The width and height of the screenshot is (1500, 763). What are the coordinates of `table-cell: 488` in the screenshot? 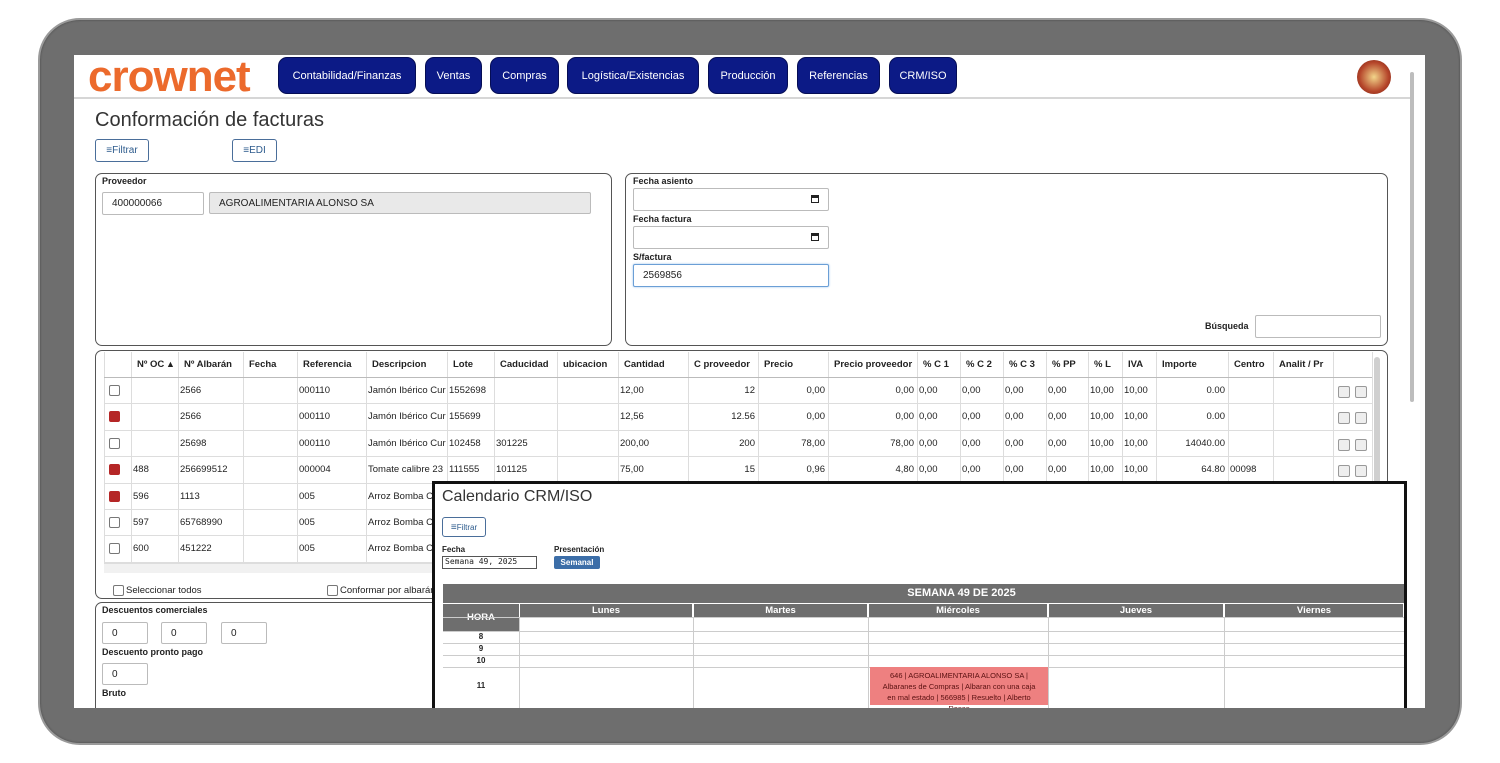 It's located at (141, 470).